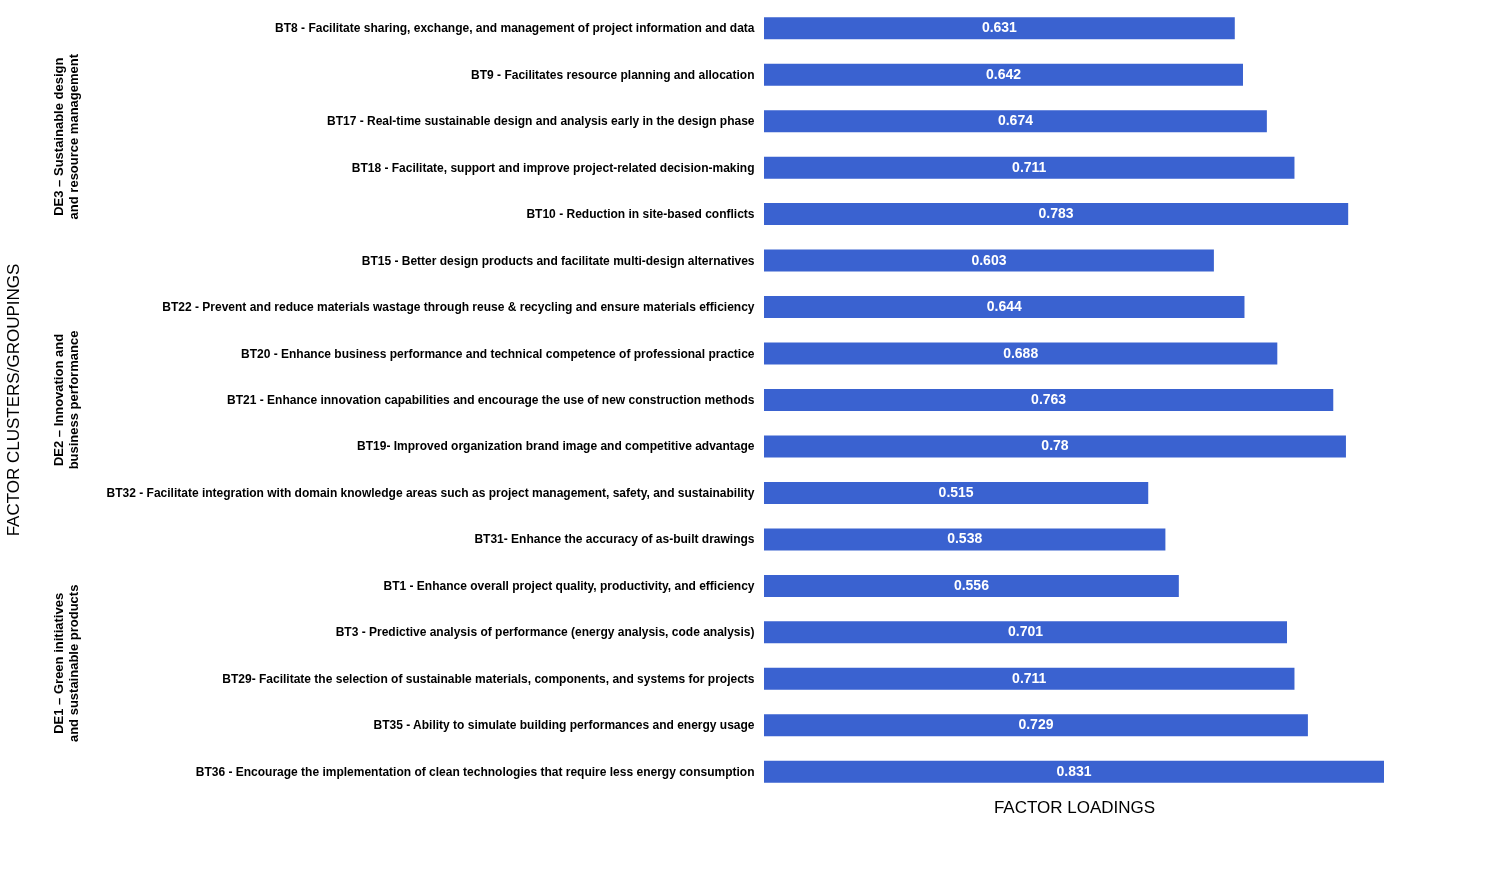 The height and width of the screenshot is (883, 1499). I want to click on y-axis-title: FACTOR CLUSTERS/GROUPINGS, so click(13, 400).